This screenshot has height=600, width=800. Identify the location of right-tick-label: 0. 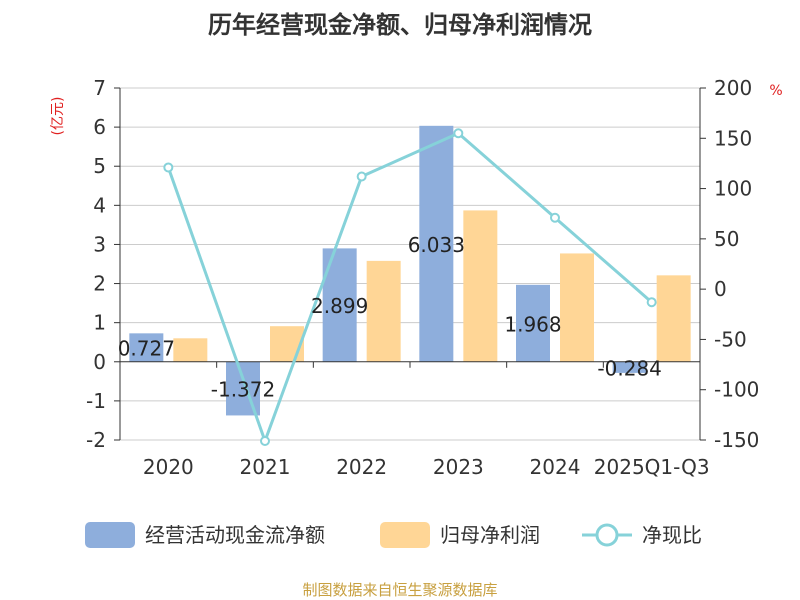
(720, 289).